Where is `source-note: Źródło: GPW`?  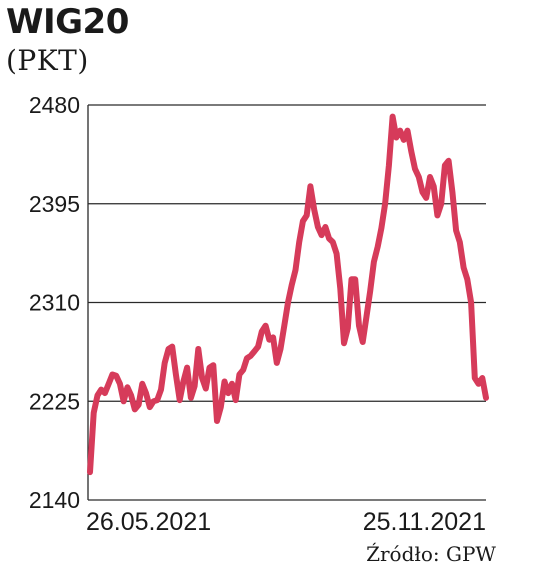 source-note: Źródło: GPW is located at coordinates (431, 554).